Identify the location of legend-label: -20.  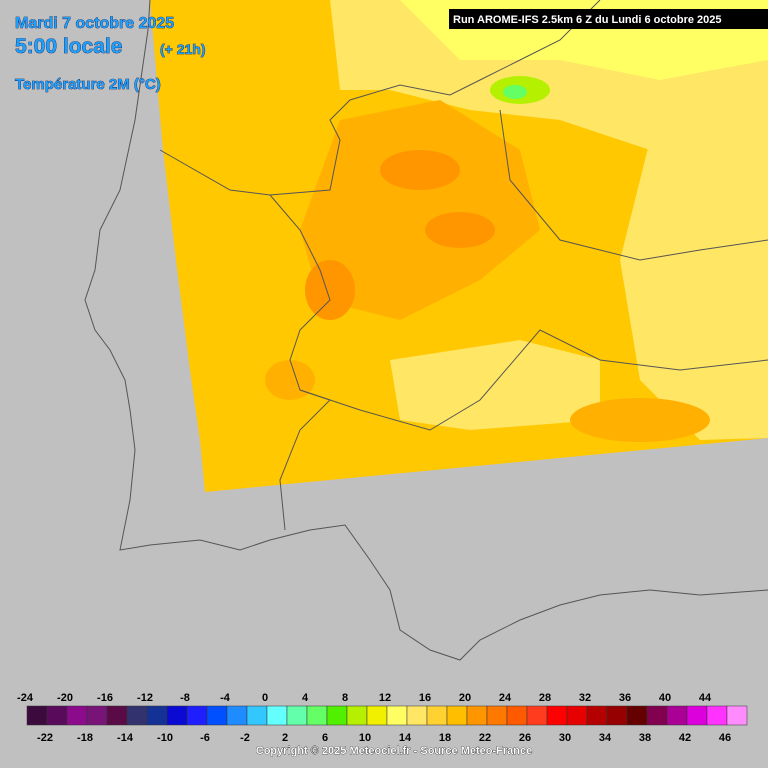
(65, 698).